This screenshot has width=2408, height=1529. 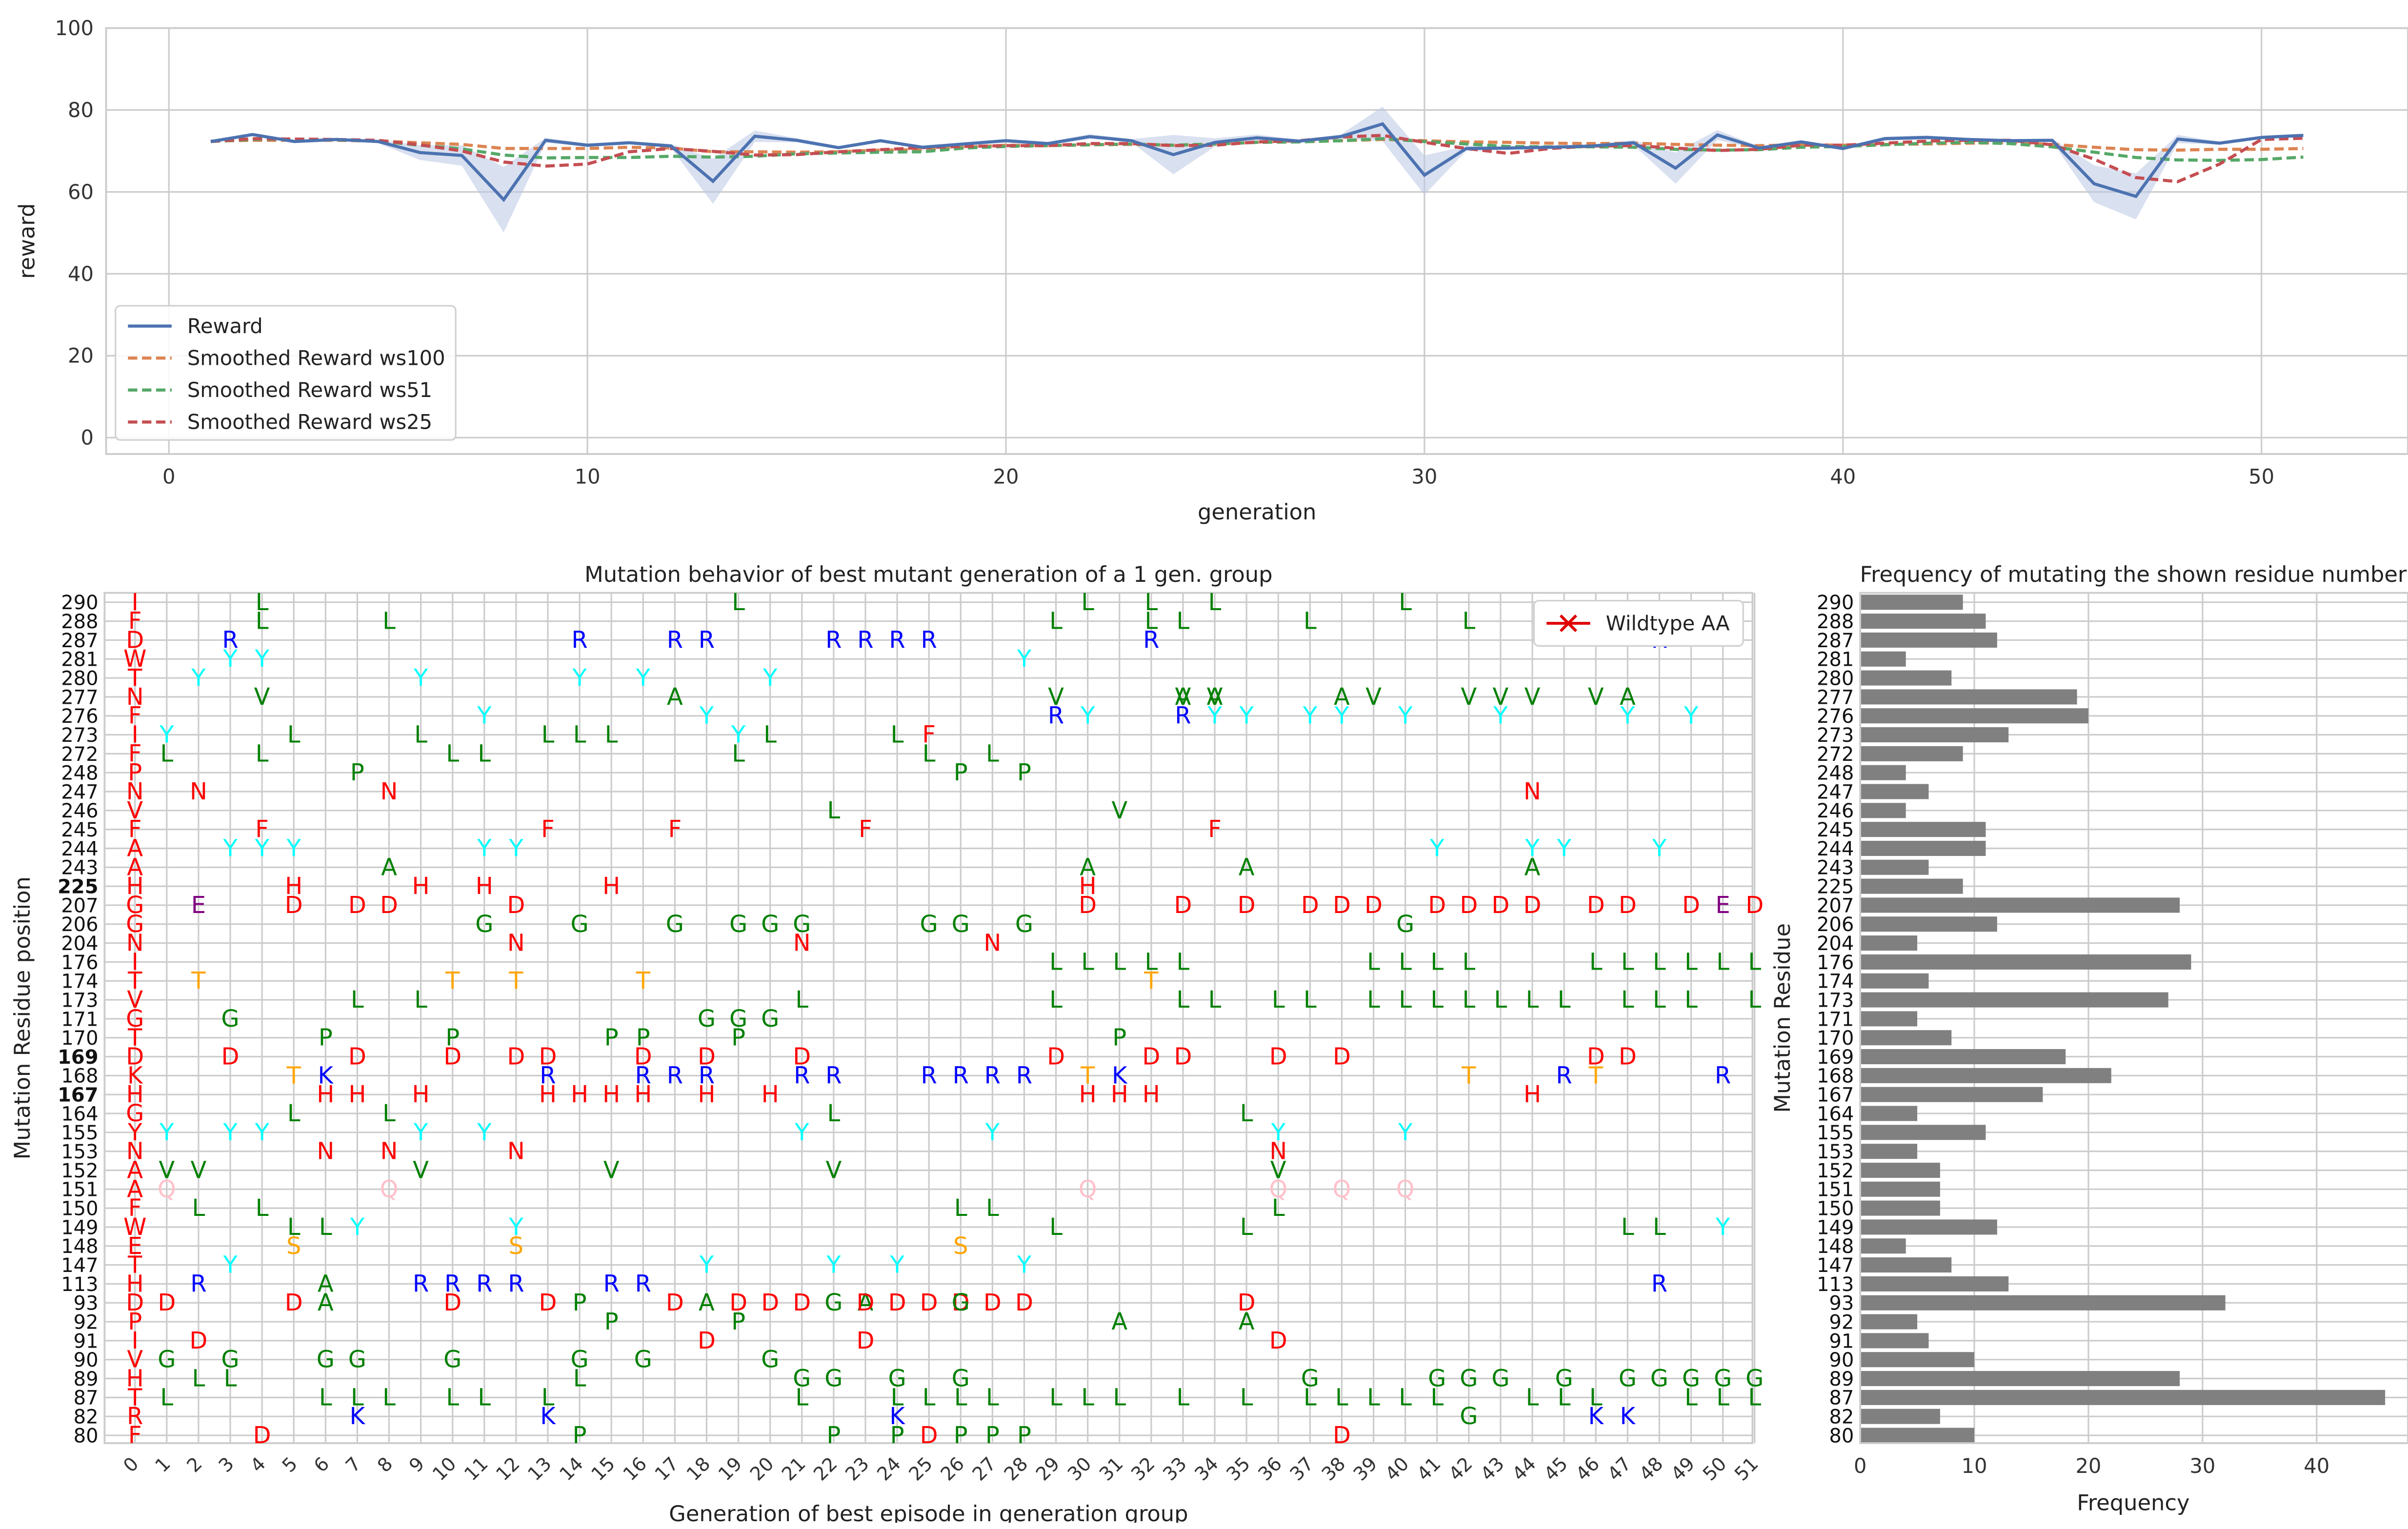 I want to click on x-tick-label: 44, so click(x=1524, y=1469).